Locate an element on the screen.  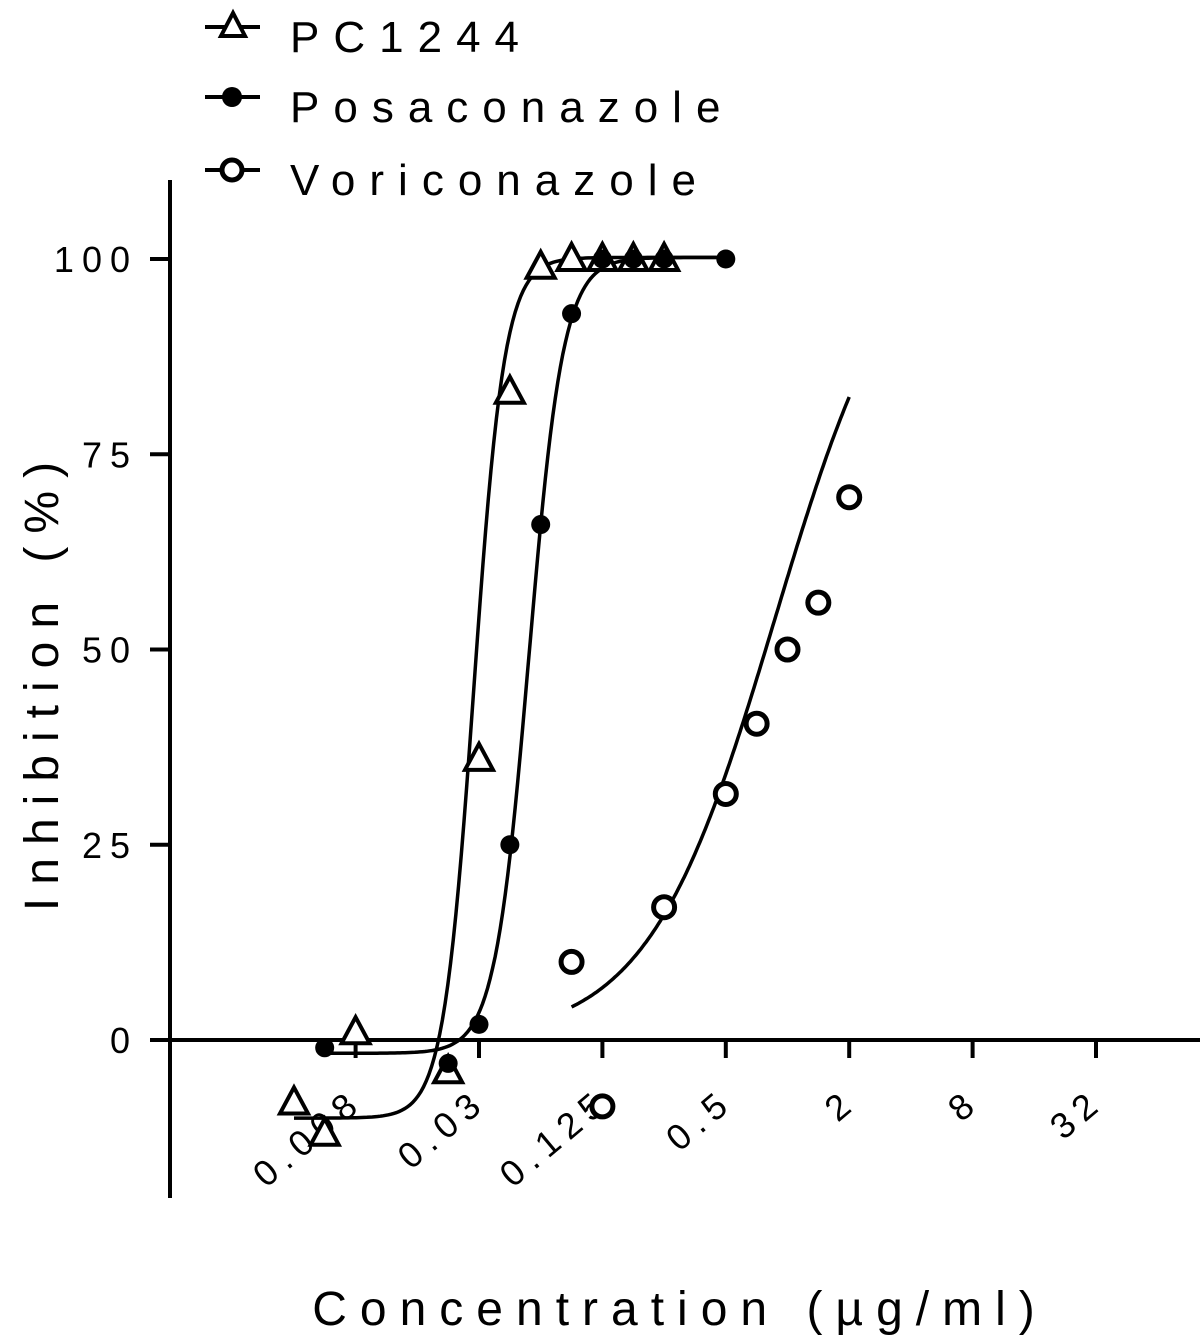
y-tick-label: 50 is located at coordinates (110, 650).